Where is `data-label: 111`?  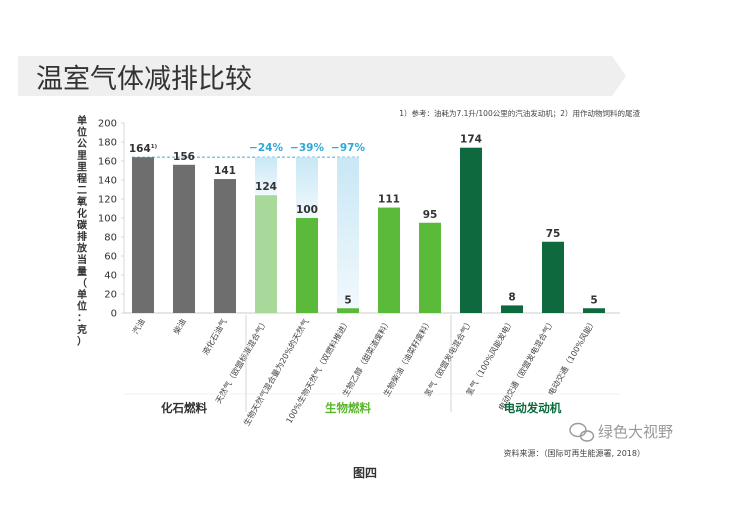
data-label: 111 is located at coordinates (389, 200).